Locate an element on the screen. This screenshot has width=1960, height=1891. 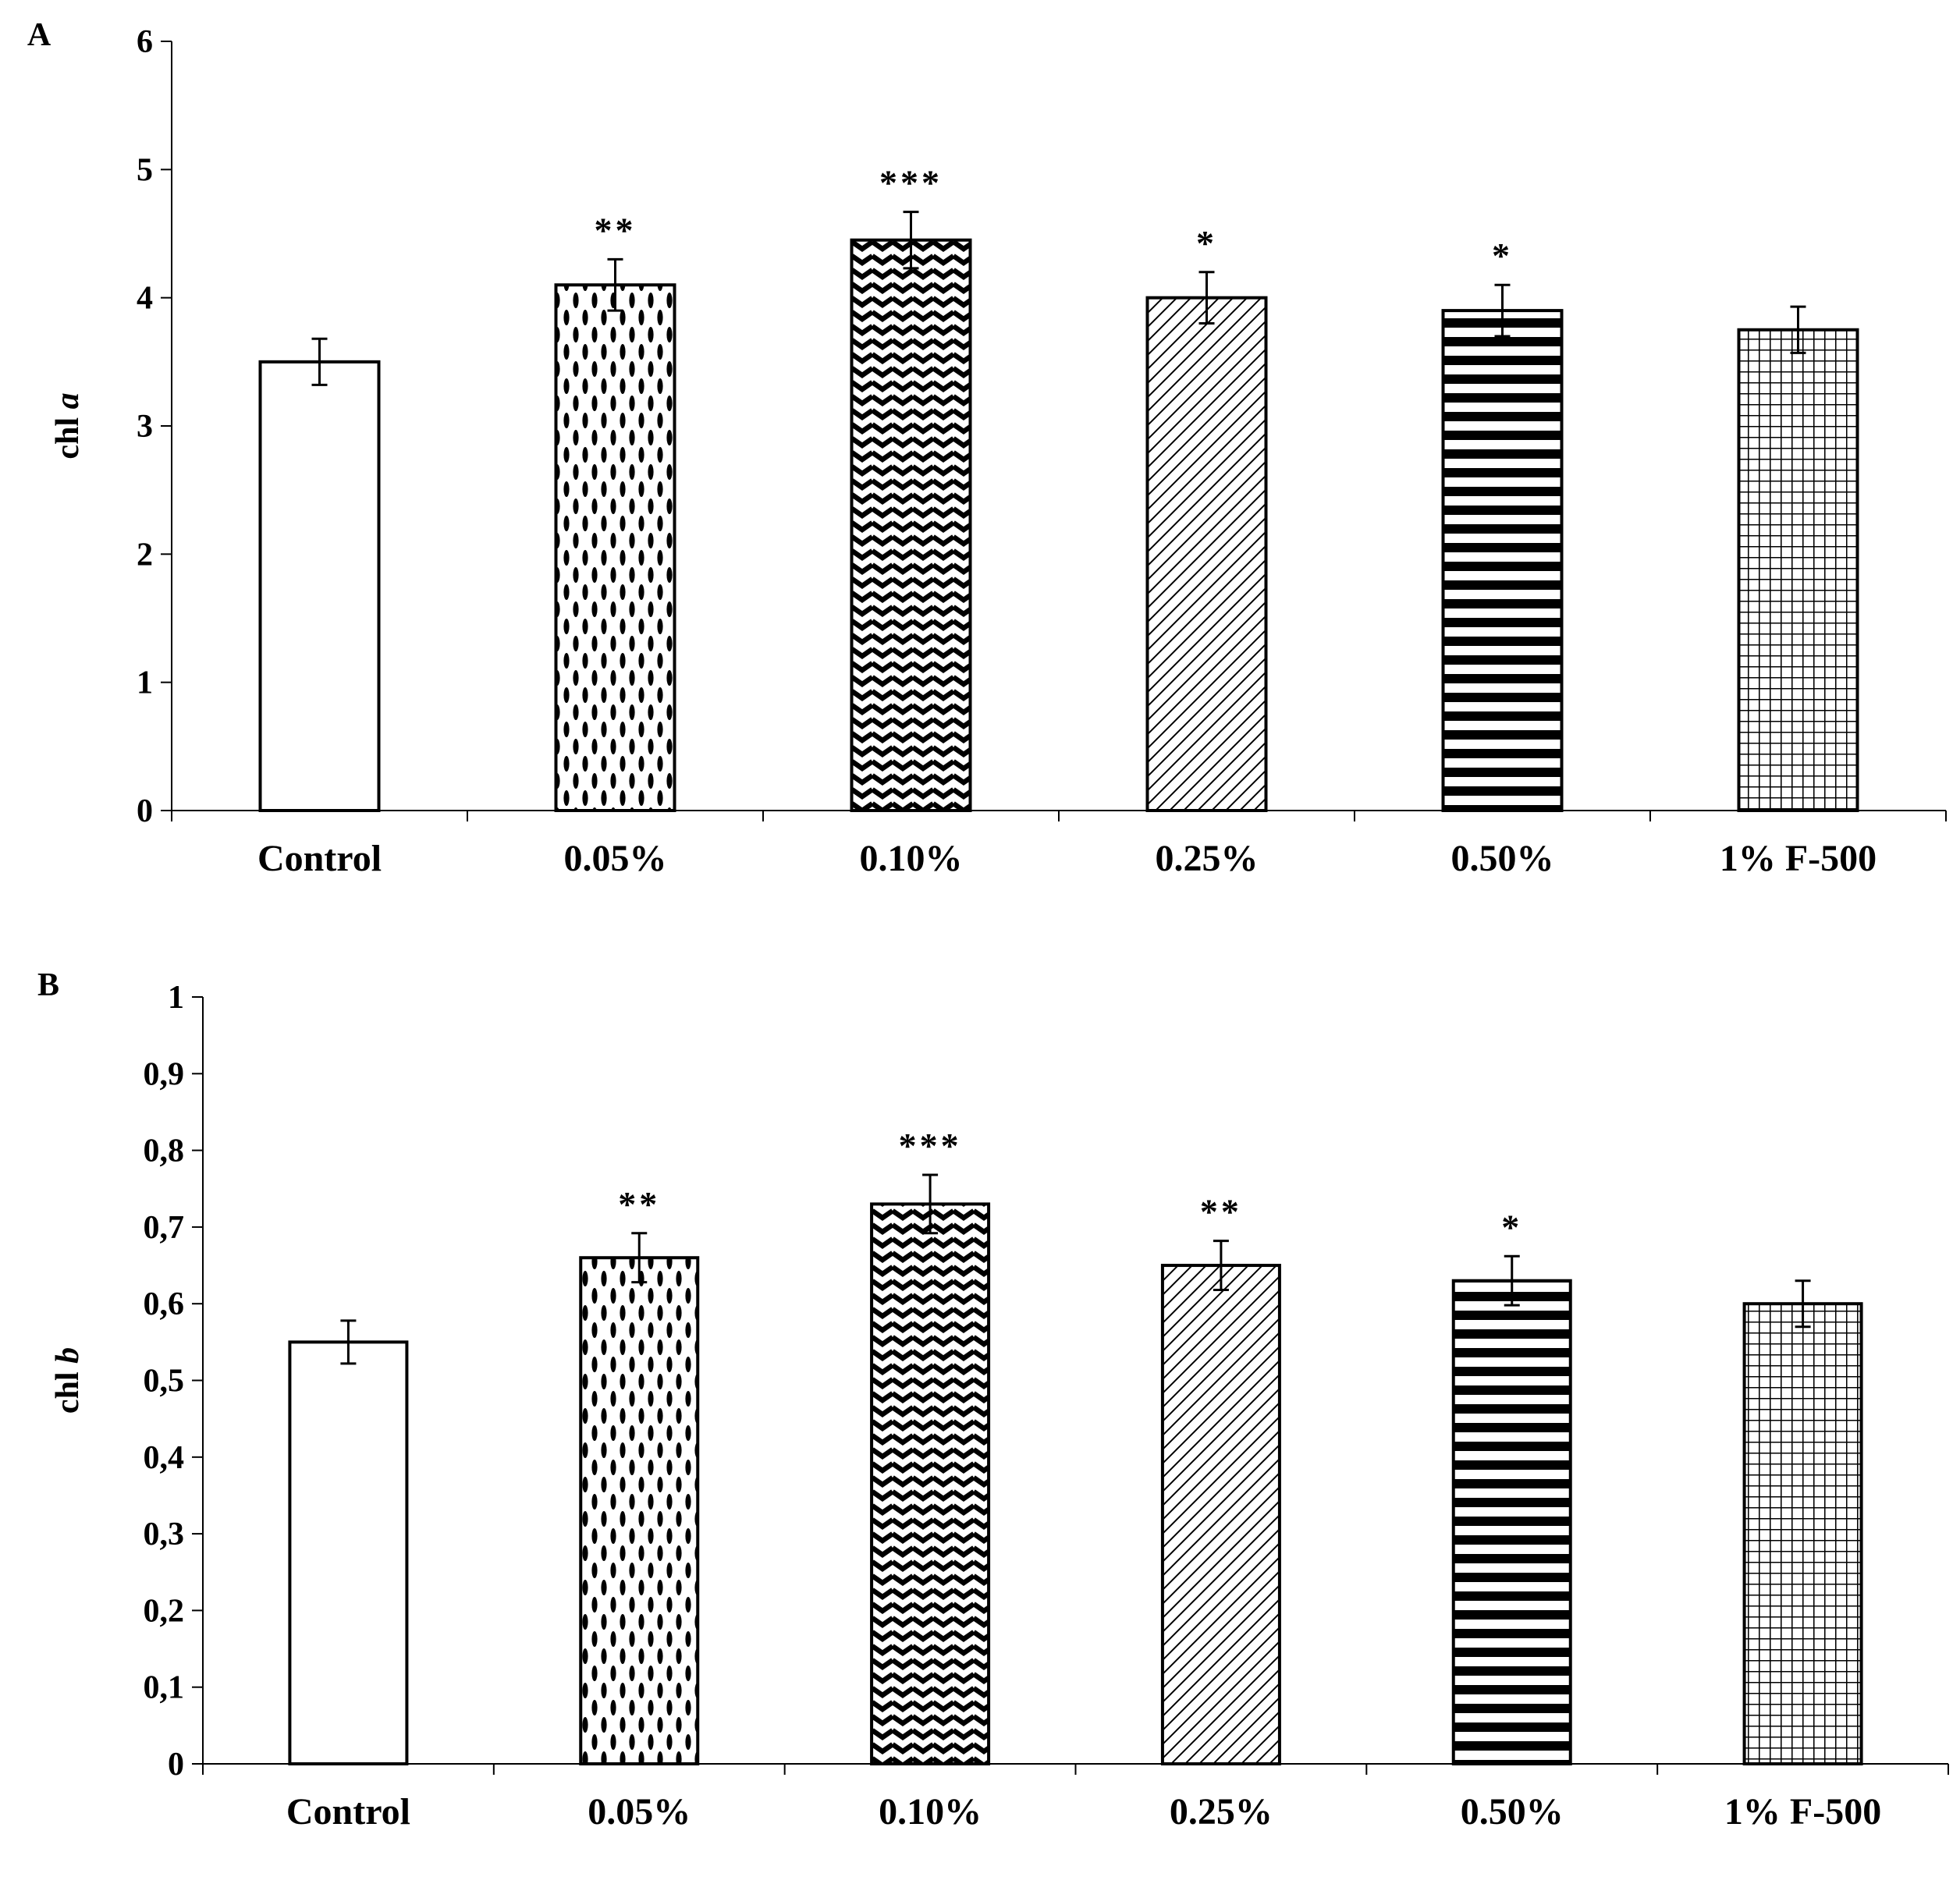
y-axis-label-italic: a is located at coordinates (68, 400).